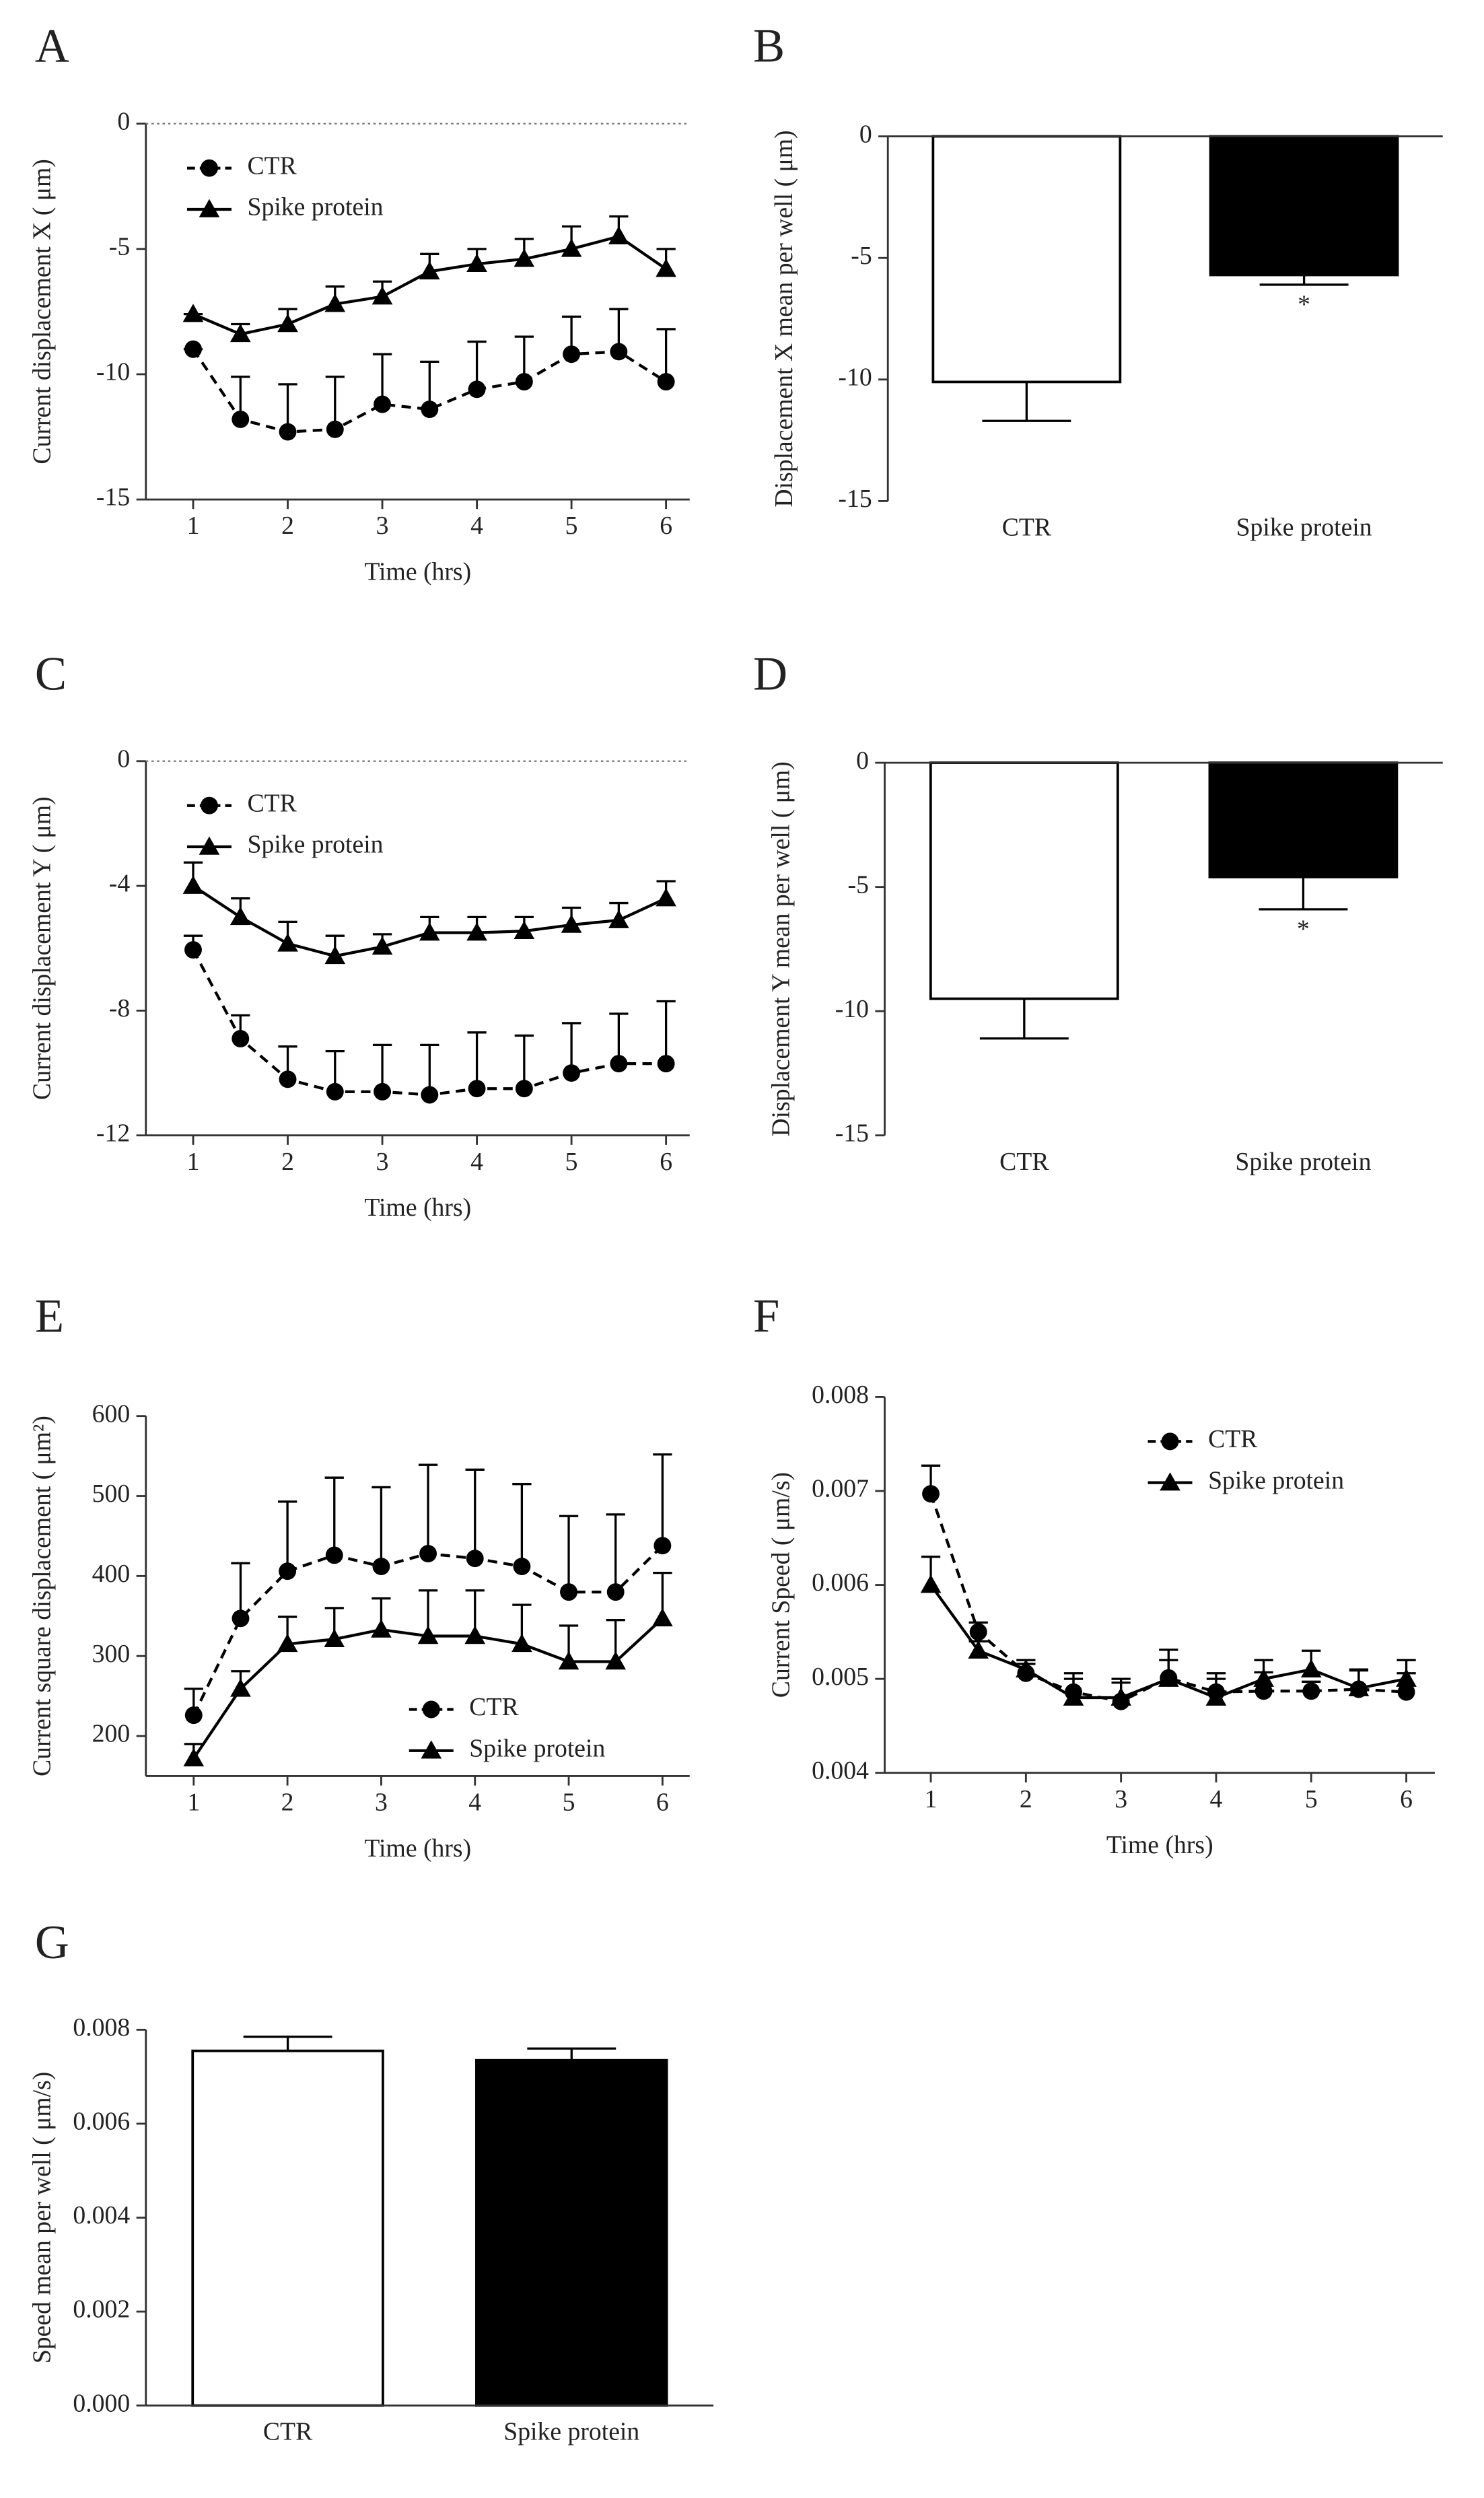  I want to click on y-tick-label: 500, so click(112, 1494).